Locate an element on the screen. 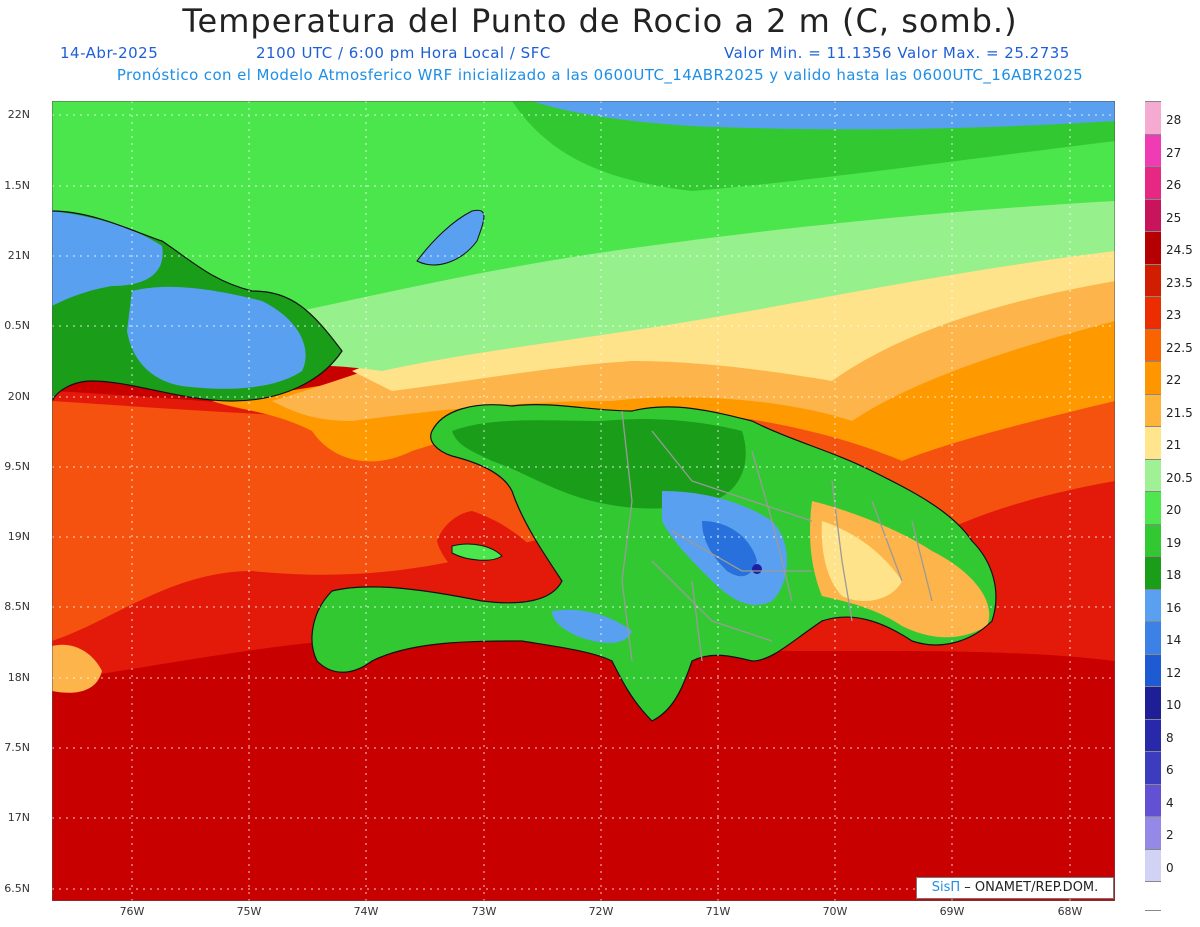 The height and width of the screenshot is (927, 1200). zone-cuba-blue is located at coordinates (216, 337).